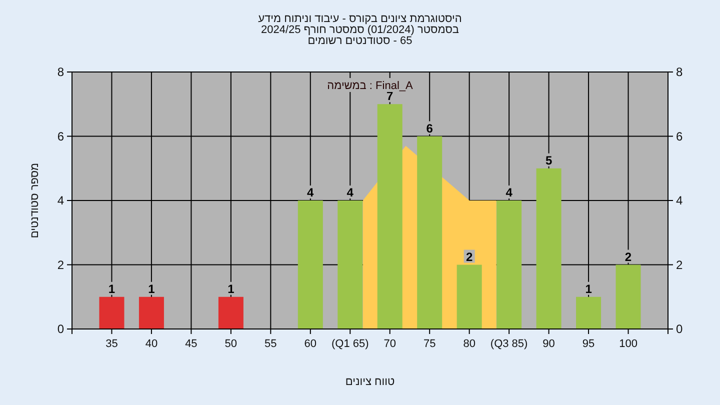 The image size is (720, 405). I want to click on text: בסמסטר (01/2024) סמסטר חורף 2024/25, so click(360, 30).